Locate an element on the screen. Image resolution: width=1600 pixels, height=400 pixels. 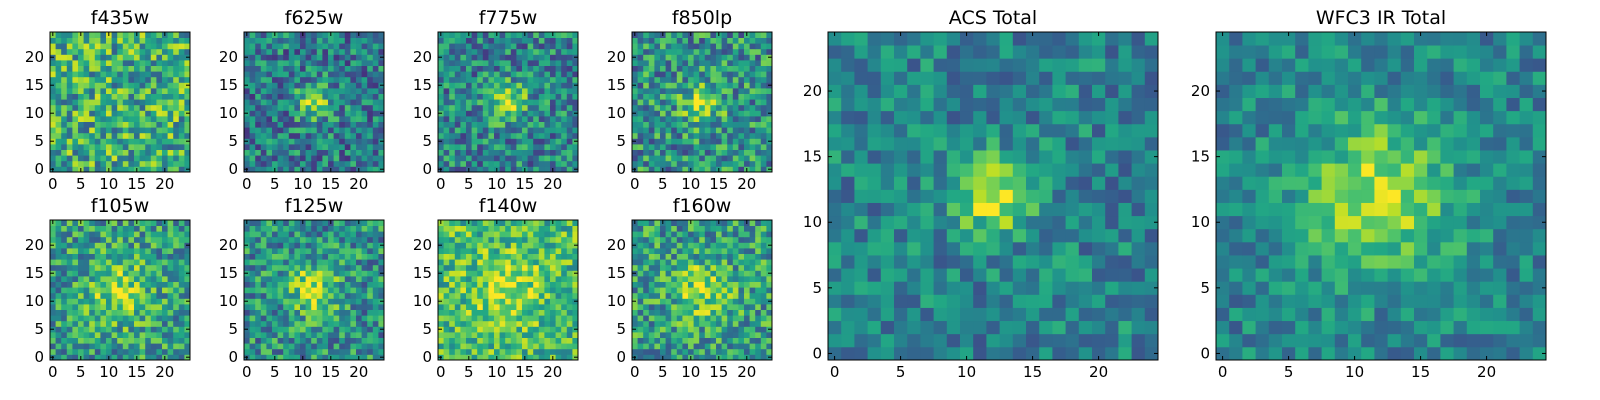
x-tick-label: 5 is located at coordinates (901, 372).